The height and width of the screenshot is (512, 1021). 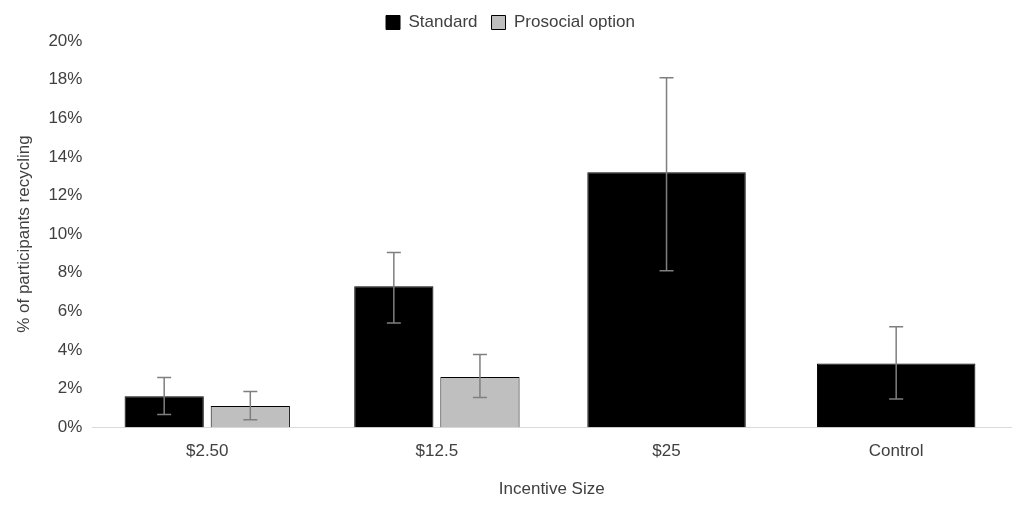 What do you see at coordinates (70, 272) in the screenshot?
I see `y-tick-label: 8%` at bounding box center [70, 272].